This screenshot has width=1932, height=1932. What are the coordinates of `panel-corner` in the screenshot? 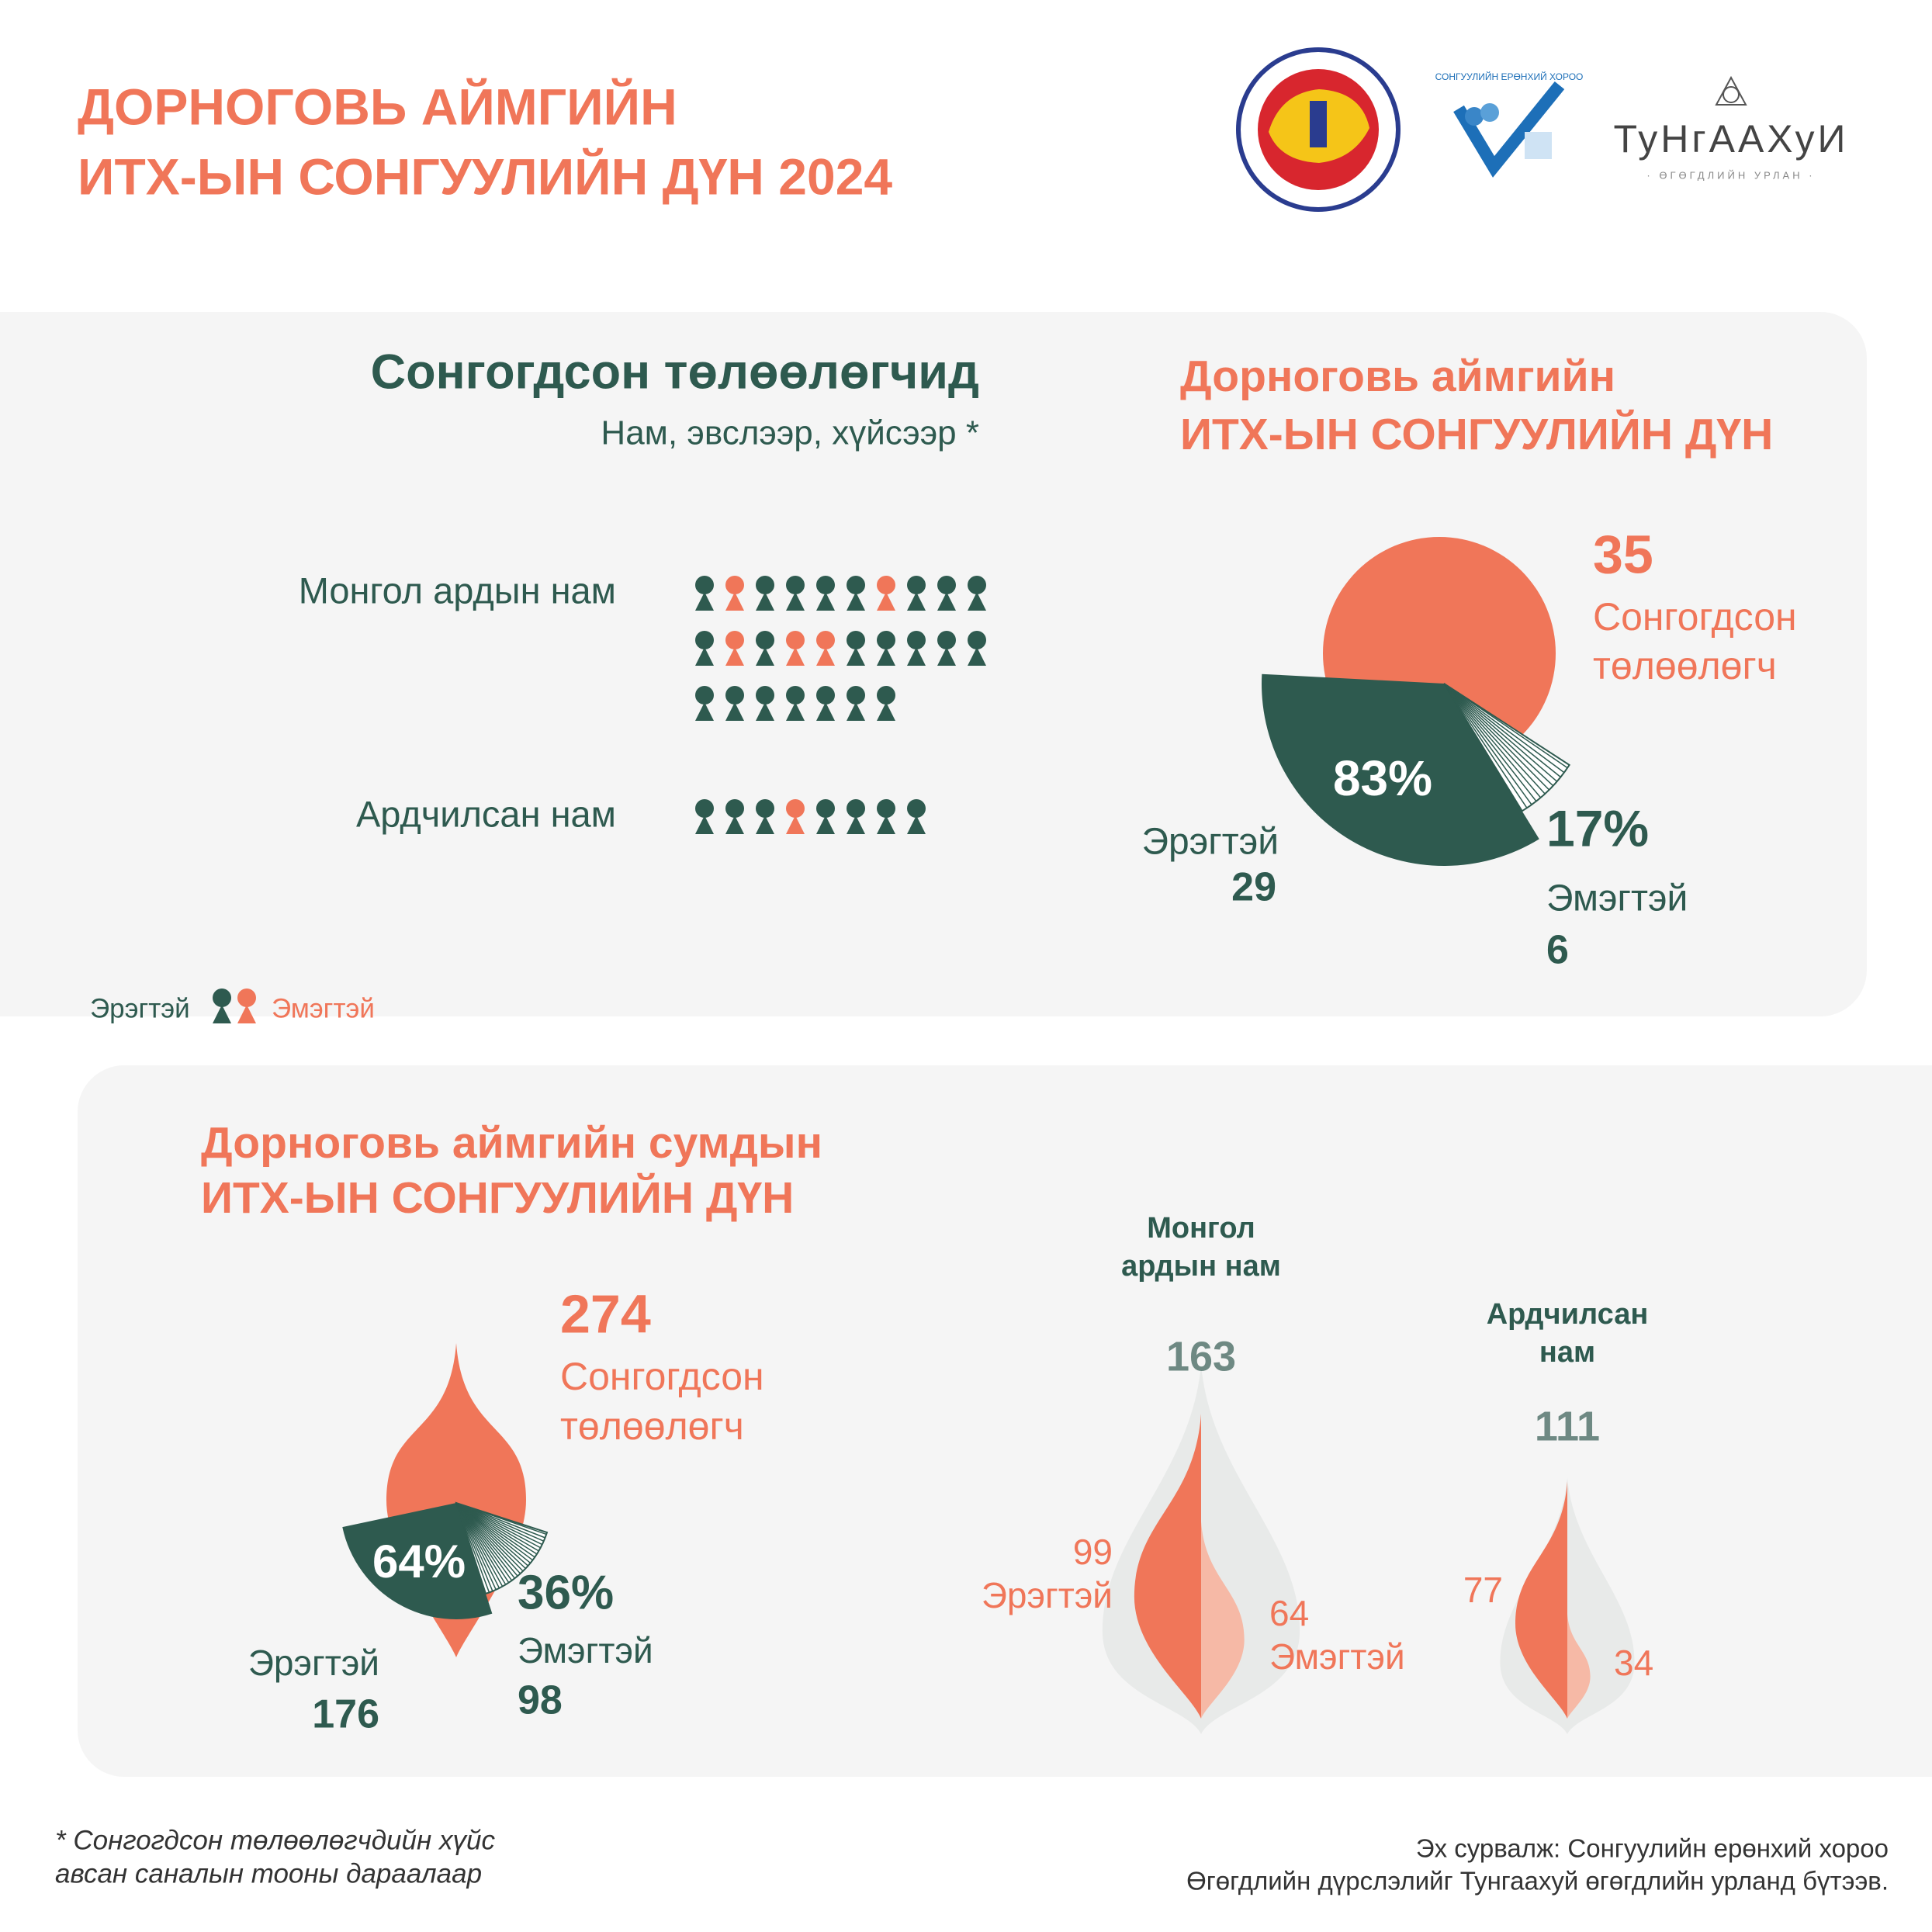 It's located at (46, 993).